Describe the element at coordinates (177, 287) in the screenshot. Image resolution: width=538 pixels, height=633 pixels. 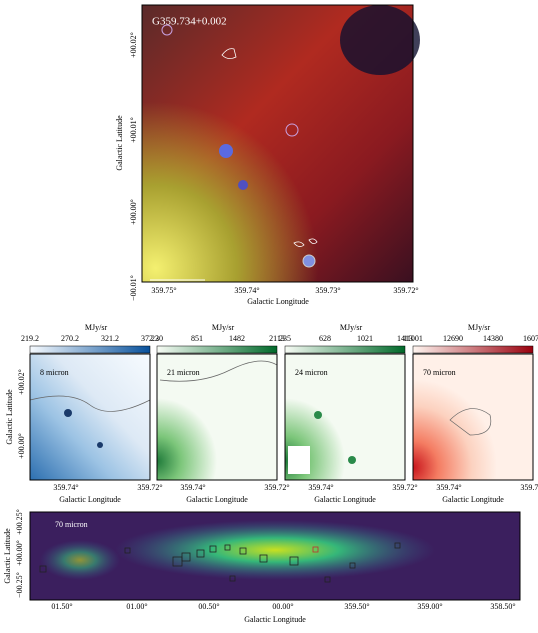
I see `scale-bar-label: 1 pc` at that location.